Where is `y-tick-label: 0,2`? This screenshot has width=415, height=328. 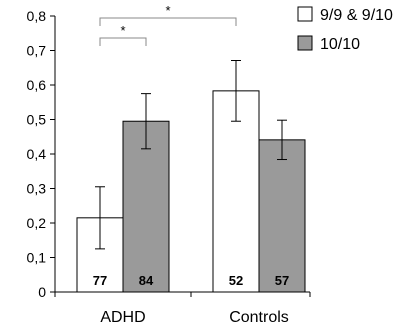 y-tick-label: 0,2 is located at coordinates (37, 223).